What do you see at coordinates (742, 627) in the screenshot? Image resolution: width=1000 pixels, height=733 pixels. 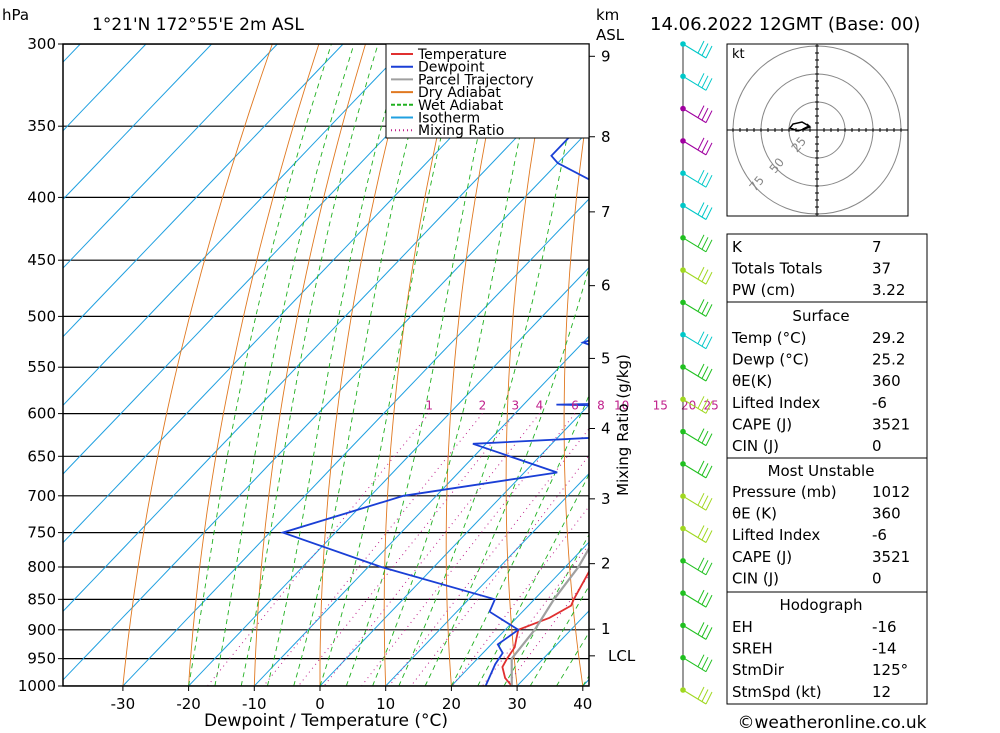 I see `index-label: EH` at bounding box center [742, 627].